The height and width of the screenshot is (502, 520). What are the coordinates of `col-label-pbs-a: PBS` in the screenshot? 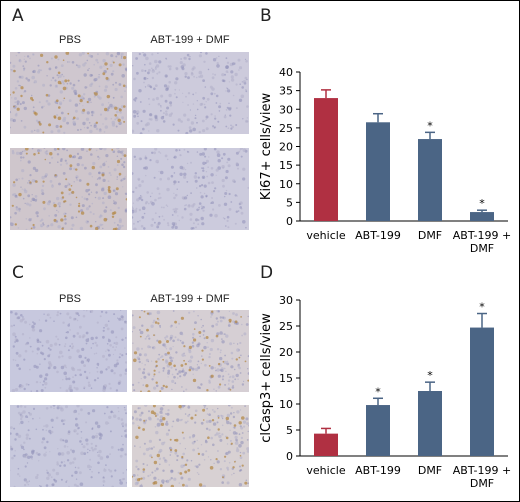 It's located at (69, 40).